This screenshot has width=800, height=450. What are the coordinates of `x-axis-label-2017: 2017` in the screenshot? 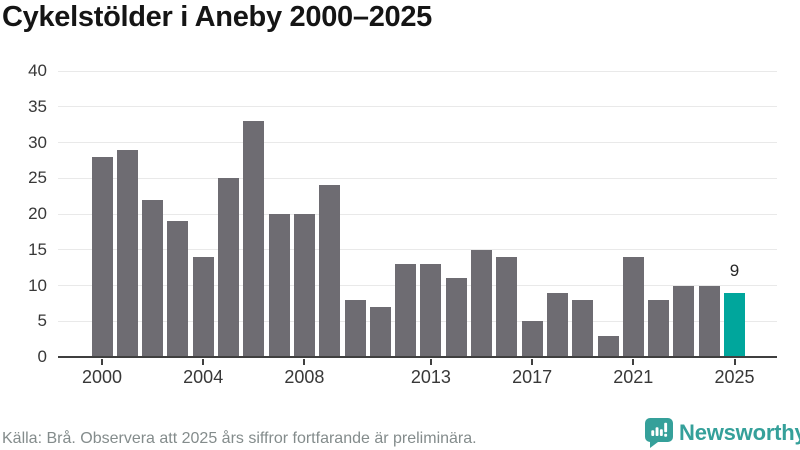 It's located at (532, 377).